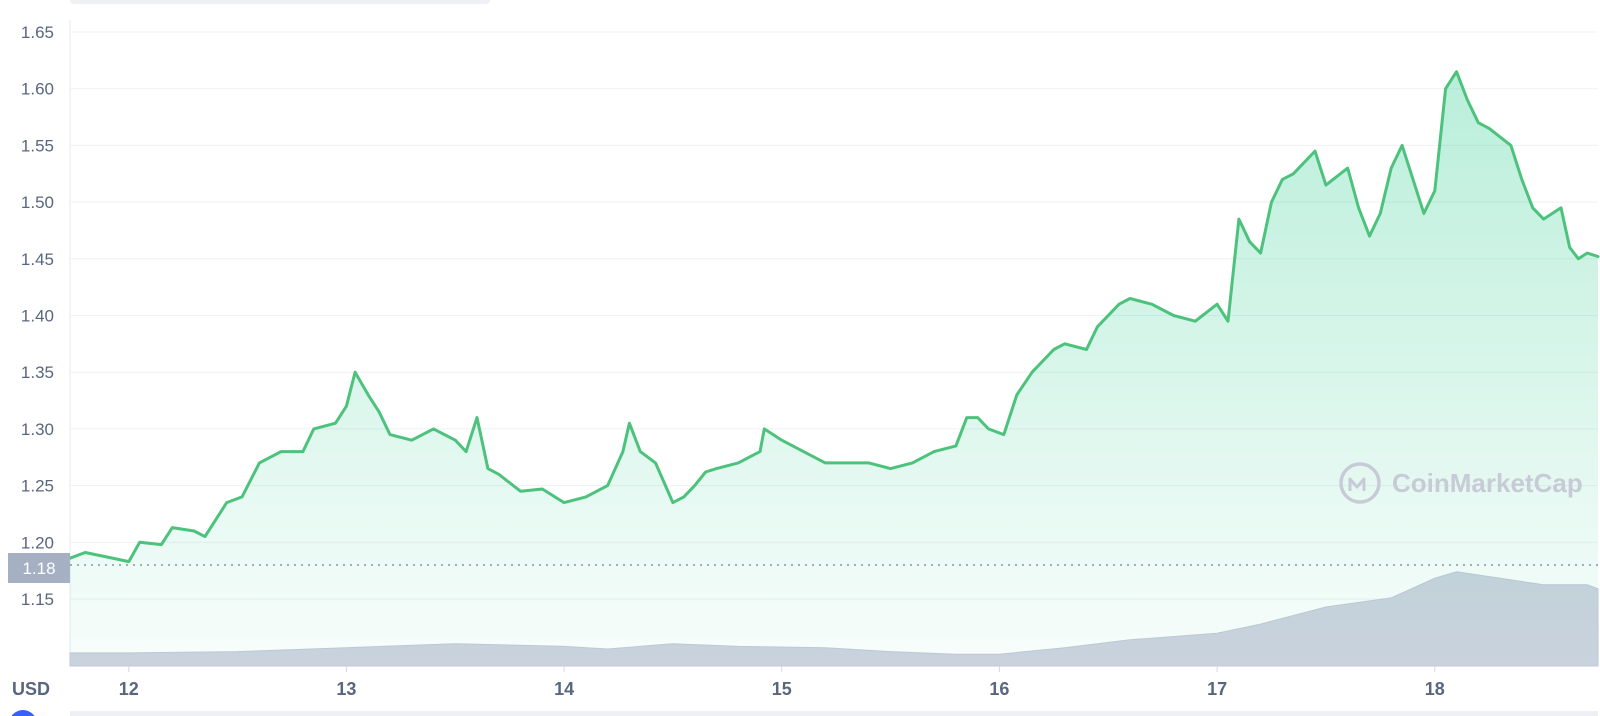  Describe the element at coordinates (280, 2) in the screenshot. I see `top-bar-decoration` at that location.